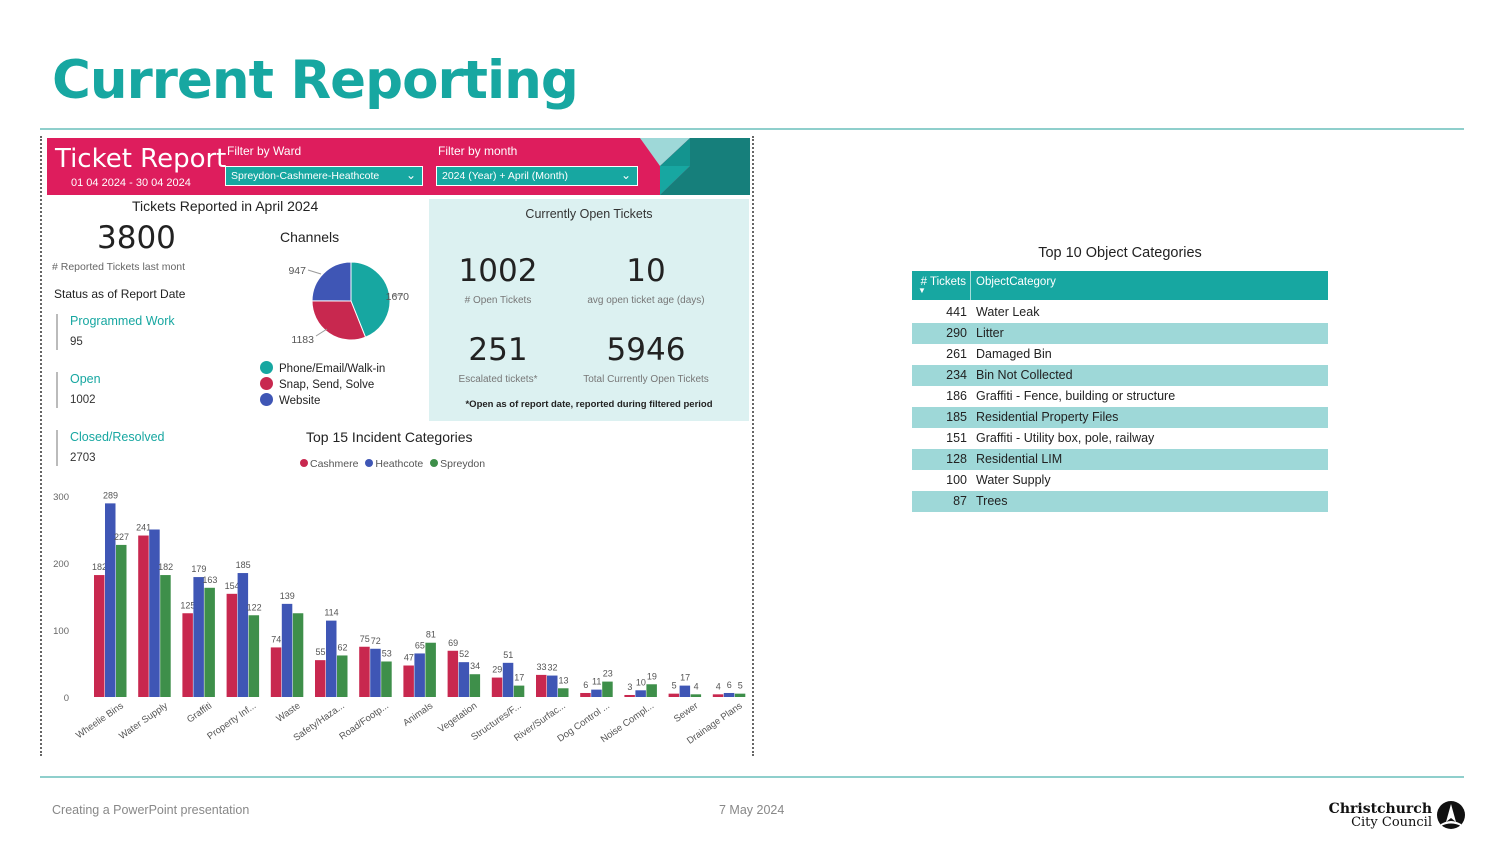 Image resolution: width=1506 pixels, height=848 pixels. Describe the element at coordinates (752, 129) in the screenshot. I see `top-divider` at that location.